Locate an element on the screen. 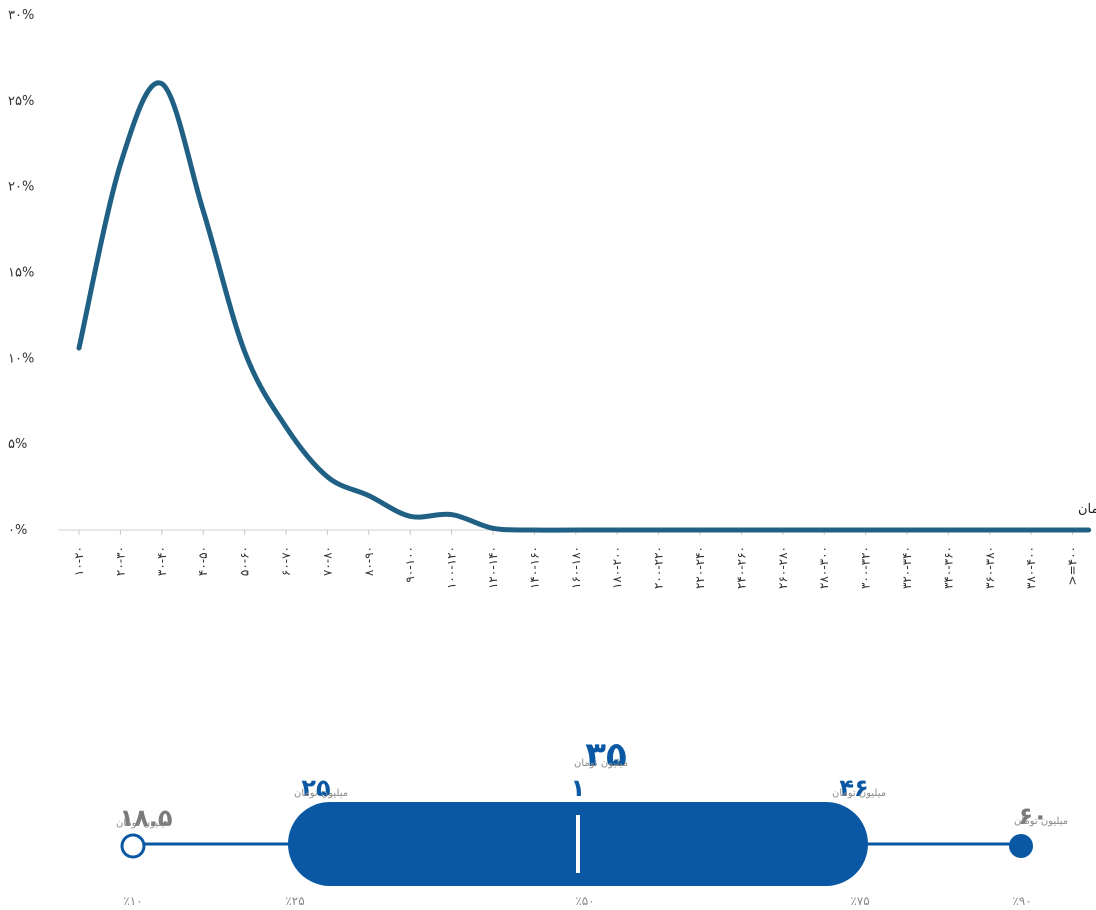 This screenshot has width=1096, height=910. x-tick-label: ۲۰۰-۲۲۰ is located at coordinates (659, 567).